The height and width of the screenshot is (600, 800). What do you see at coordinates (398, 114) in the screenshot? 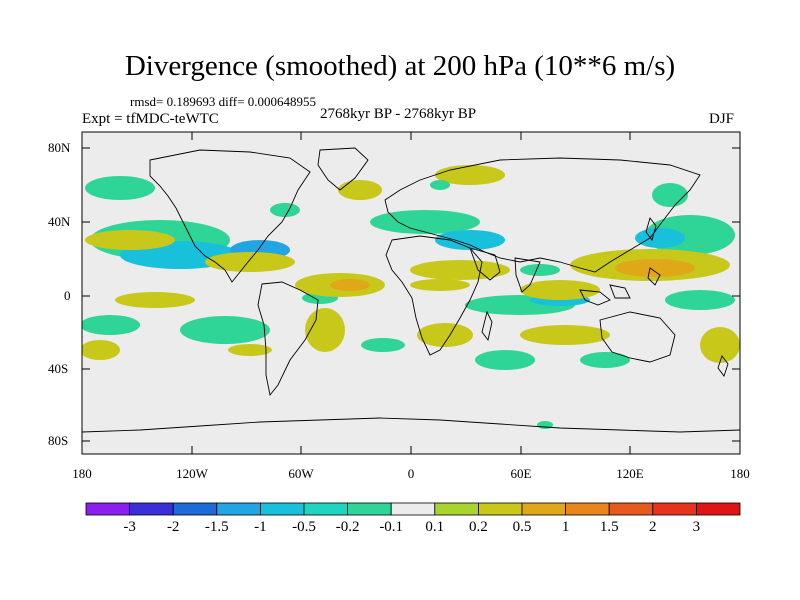
I see `period-label: 2768kyr BP - 2768kyr BP` at bounding box center [398, 114].